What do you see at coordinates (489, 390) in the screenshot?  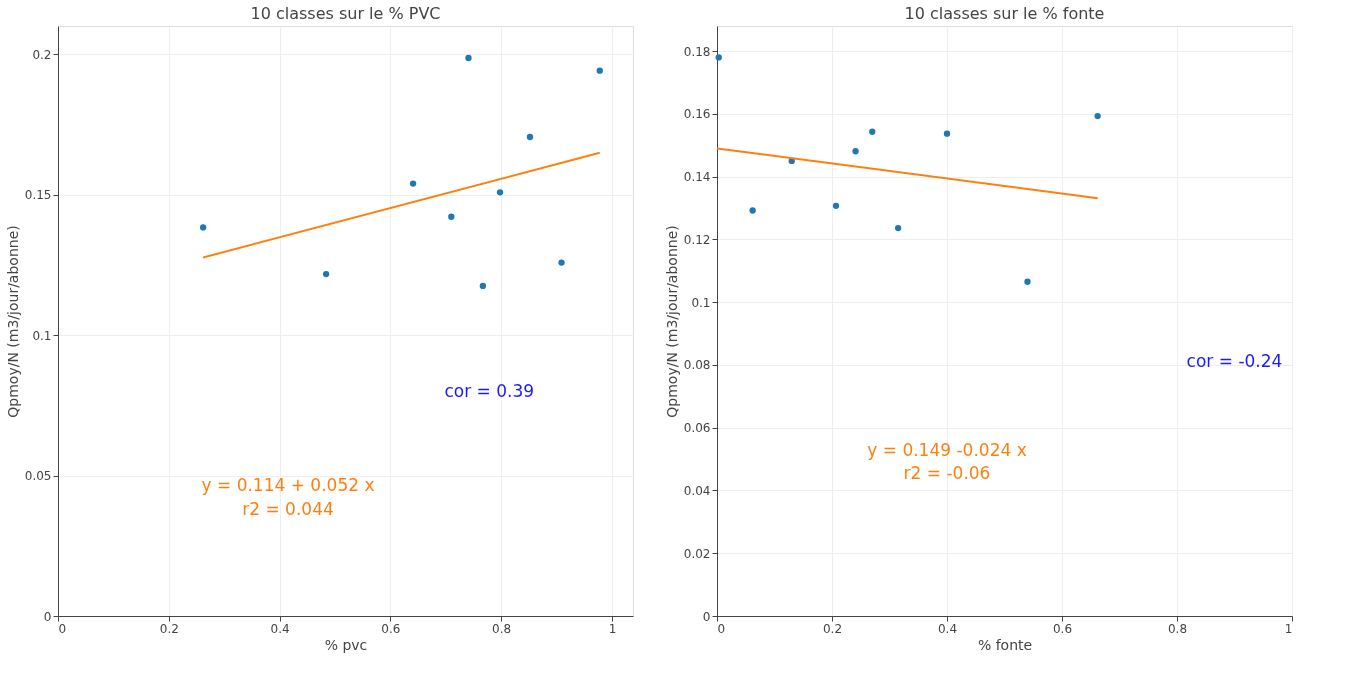 I see `annotation: cor = 0.39` at bounding box center [489, 390].